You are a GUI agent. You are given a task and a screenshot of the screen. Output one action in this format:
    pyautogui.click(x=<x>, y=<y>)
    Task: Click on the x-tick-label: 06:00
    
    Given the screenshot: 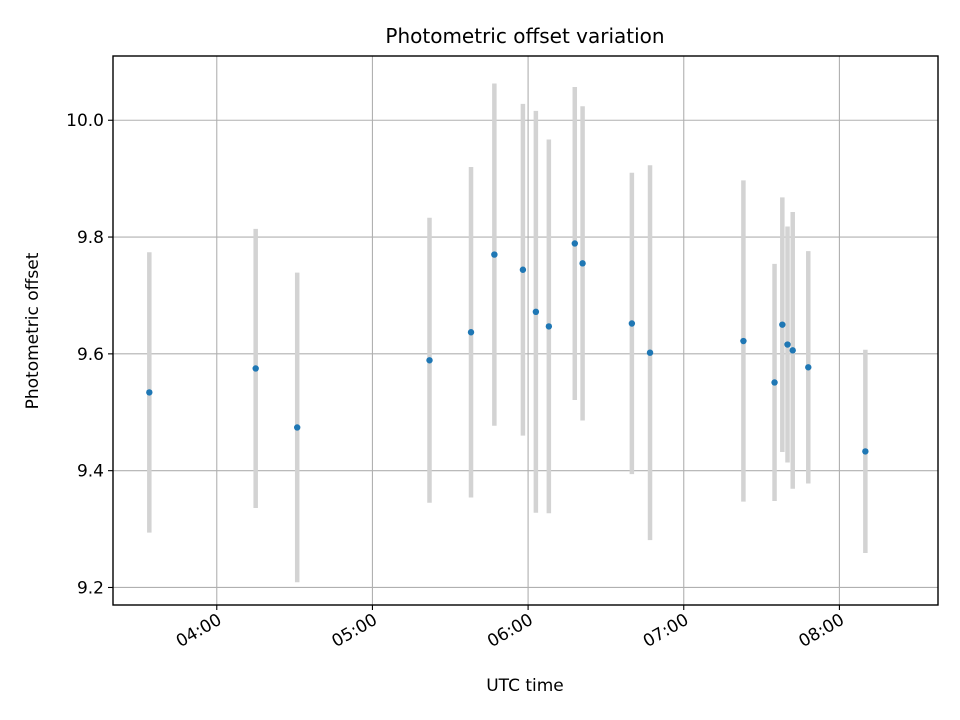 What is the action you would take?
    pyautogui.click(x=510, y=631)
    